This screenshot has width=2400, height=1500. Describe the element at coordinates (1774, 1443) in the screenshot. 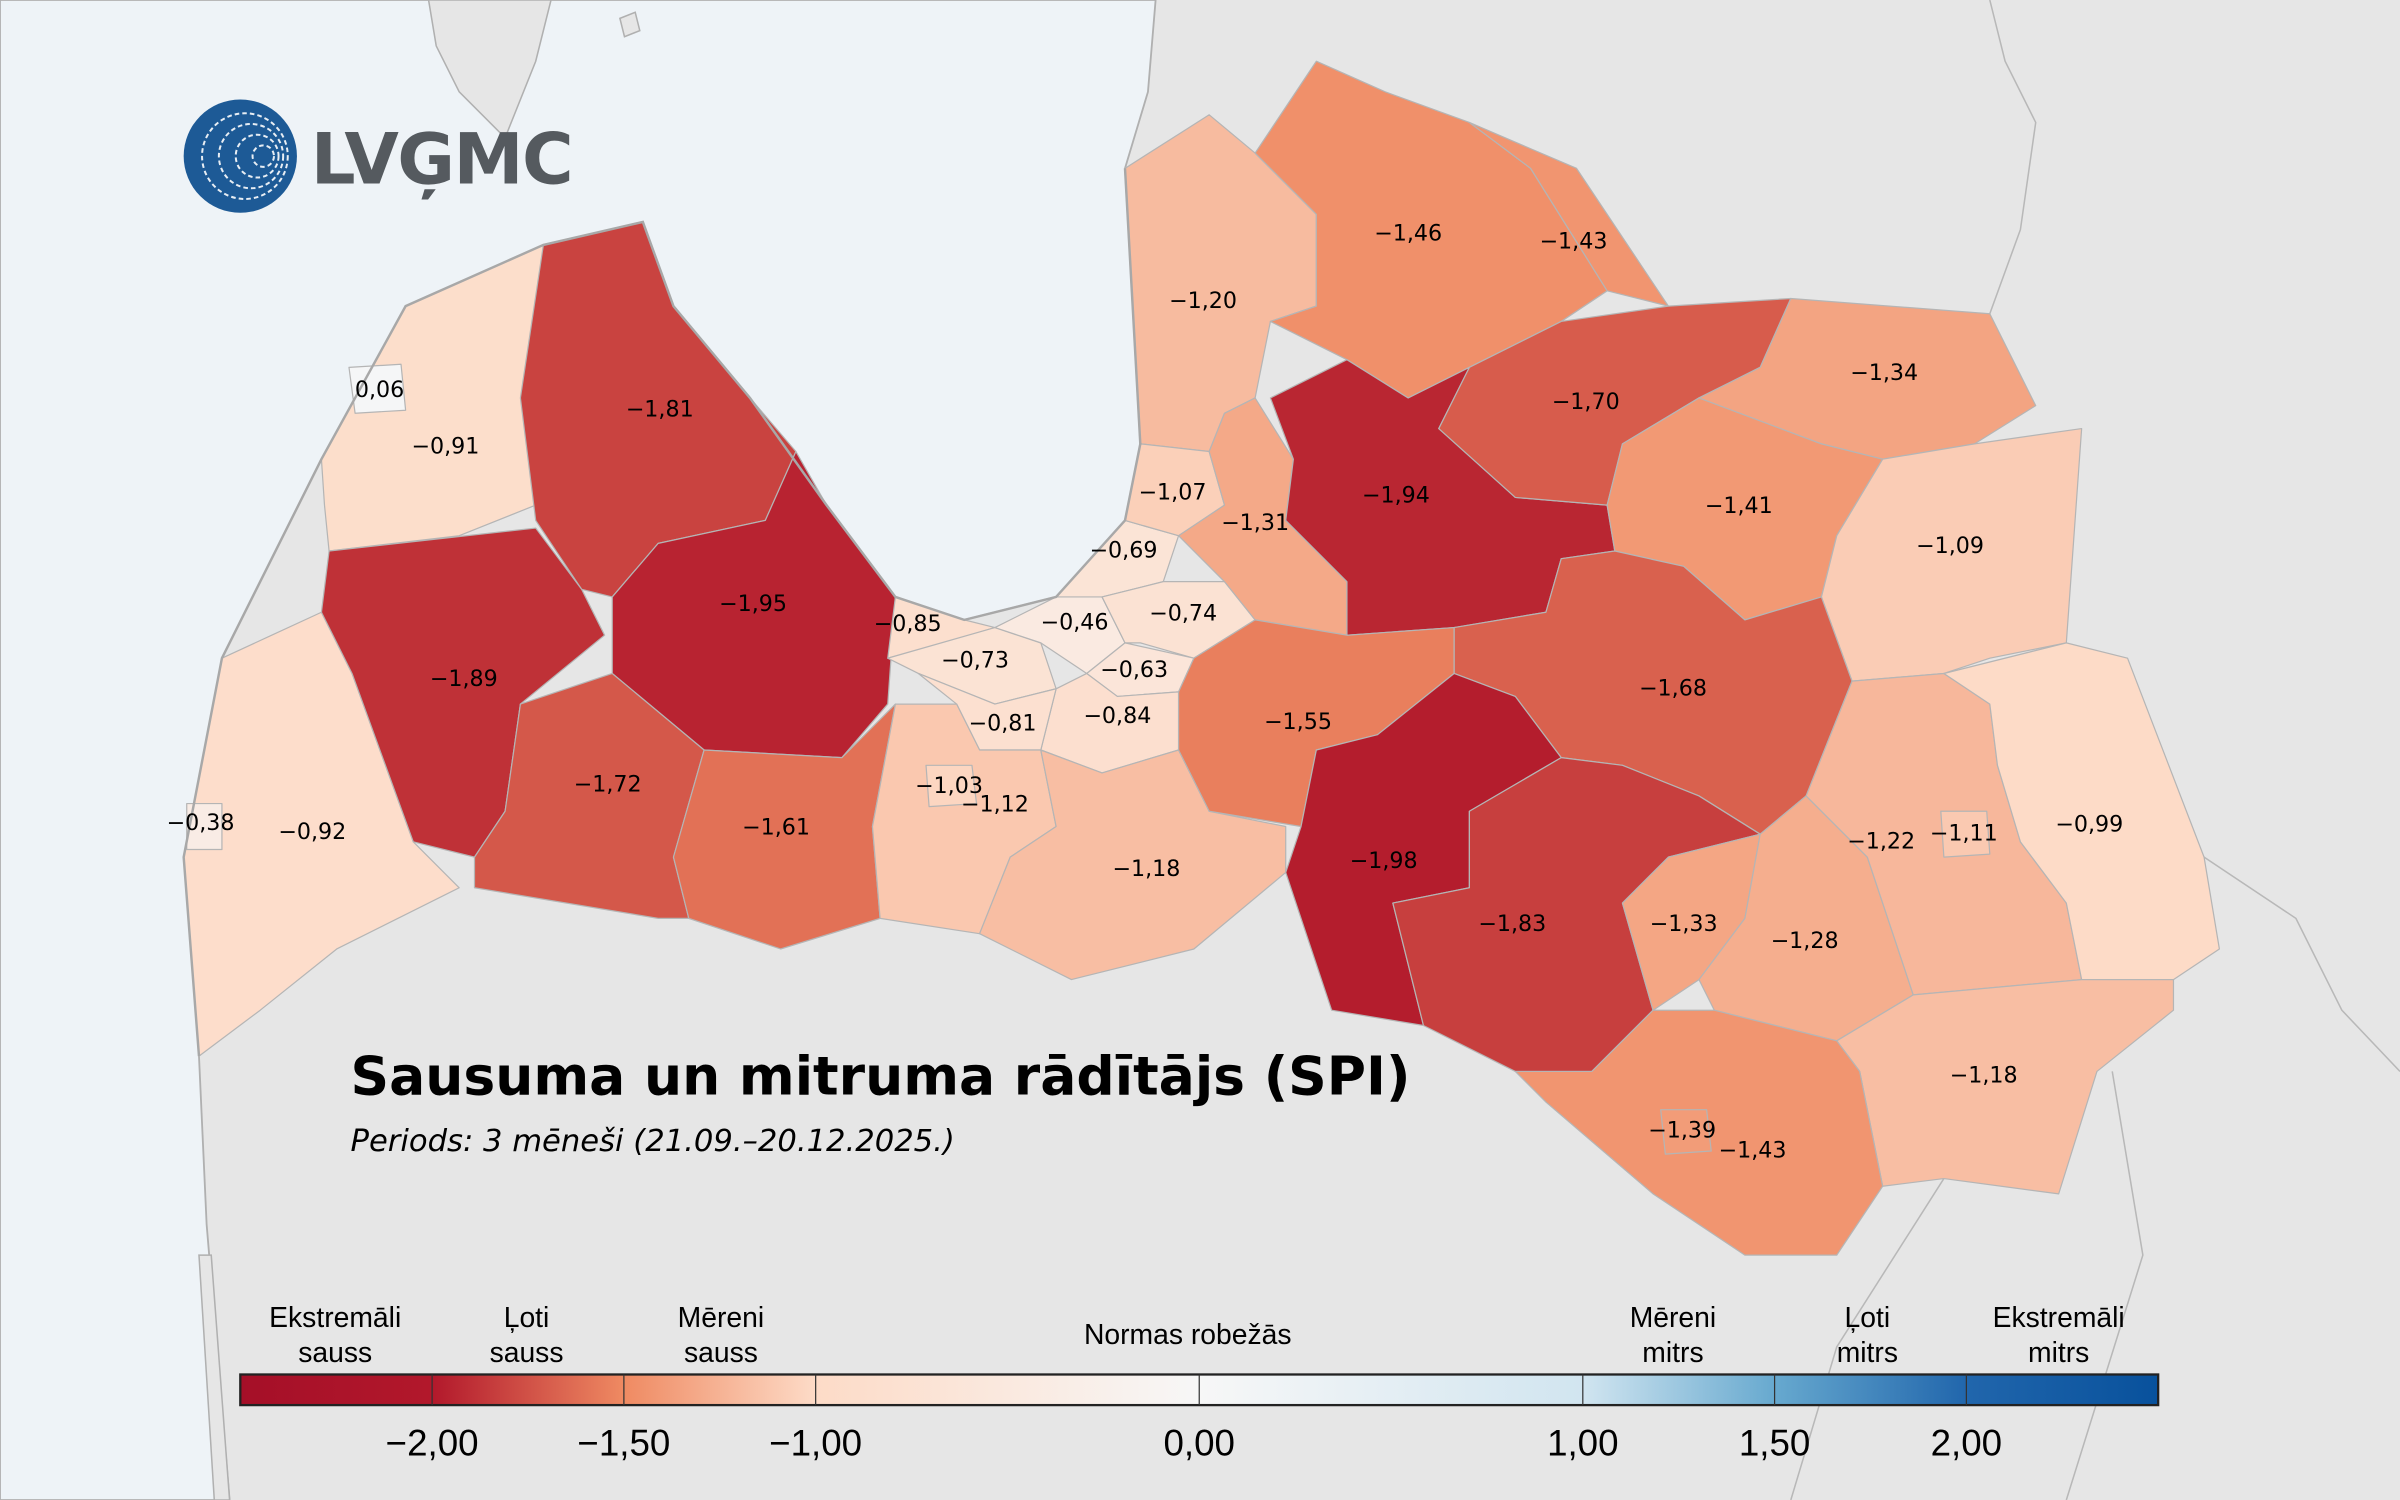

I see `legend-tick-label: 1,50` at that location.